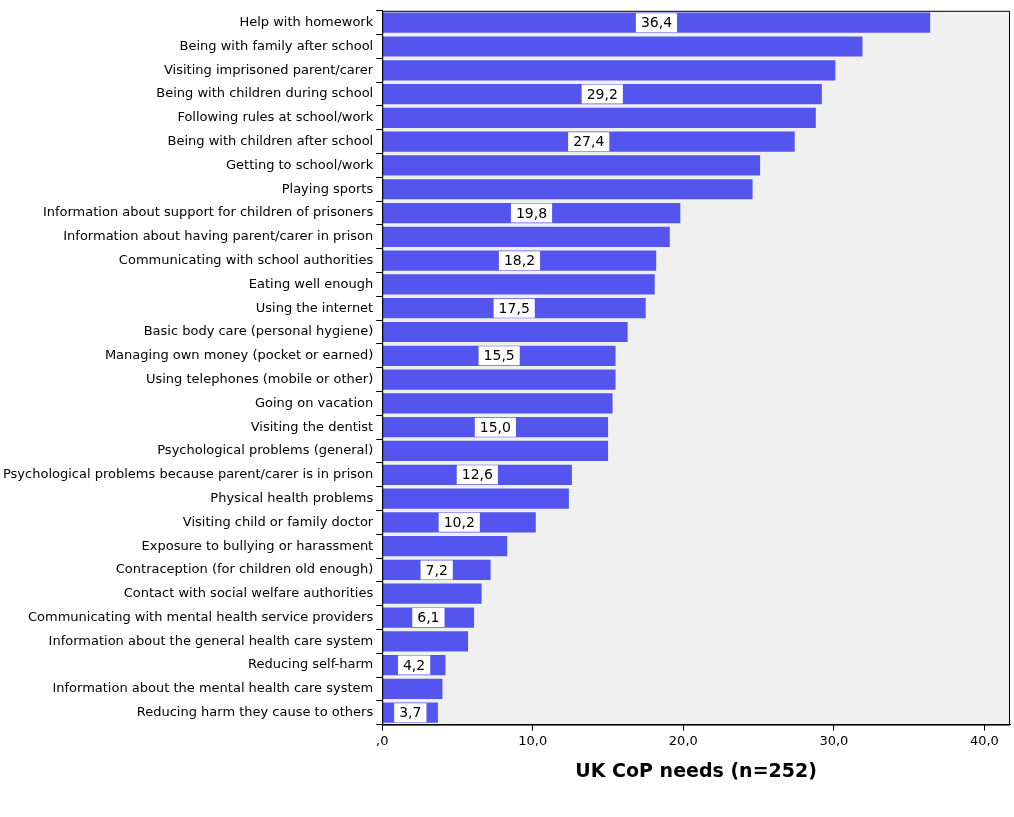  What do you see at coordinates (248, 593) in the screenshot?
I see `y-tick-label: Contact with social welfare authorities` at bounding box center [248, 593].